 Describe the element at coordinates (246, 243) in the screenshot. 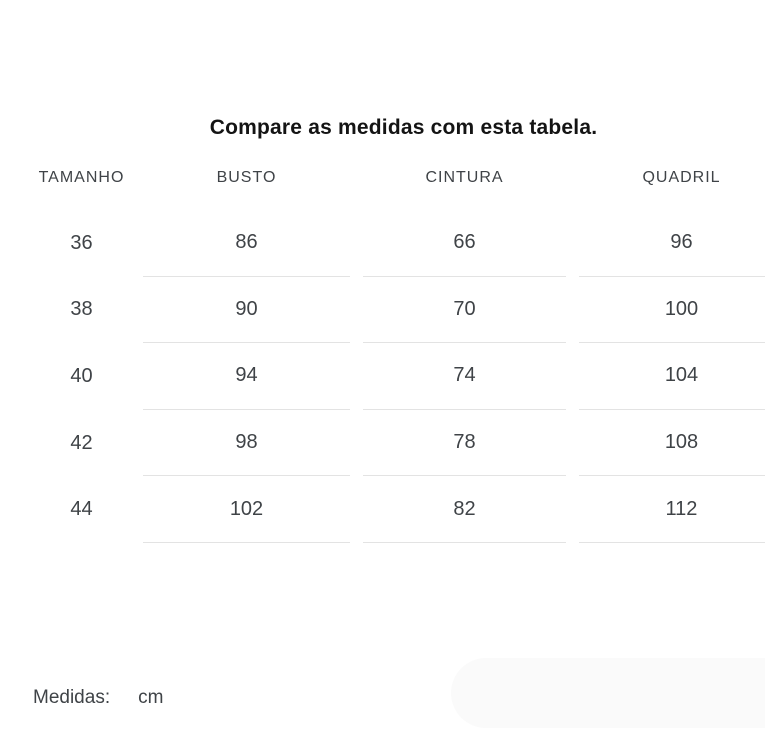

I see `bust-cell: 86` at that location.